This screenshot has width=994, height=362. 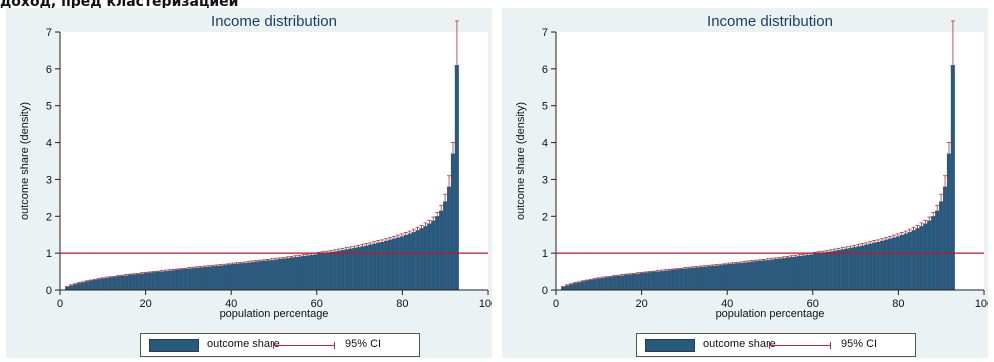 What do you see at coordinates (670, 345) in the screenshot?
I see `legend-swatch-outcome-share` at bounding box center [670, 345].